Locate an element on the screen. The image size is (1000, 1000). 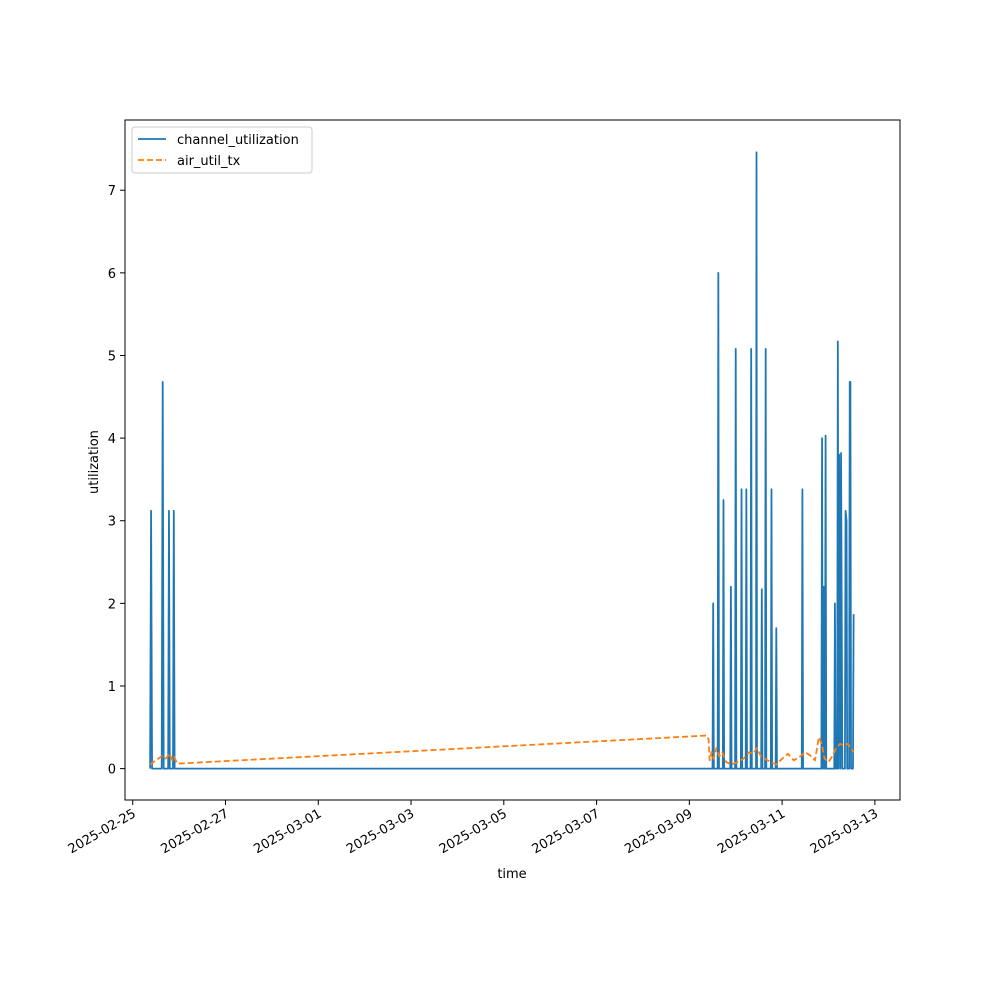
legend-label-air-util-tx: air_util_tx is located at coordinates (209, 161).